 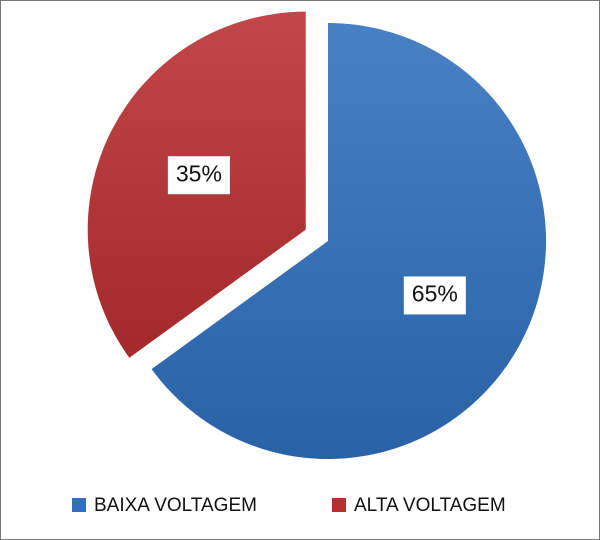 I want to click on data-label: 35%, so click(x=199, y=173).